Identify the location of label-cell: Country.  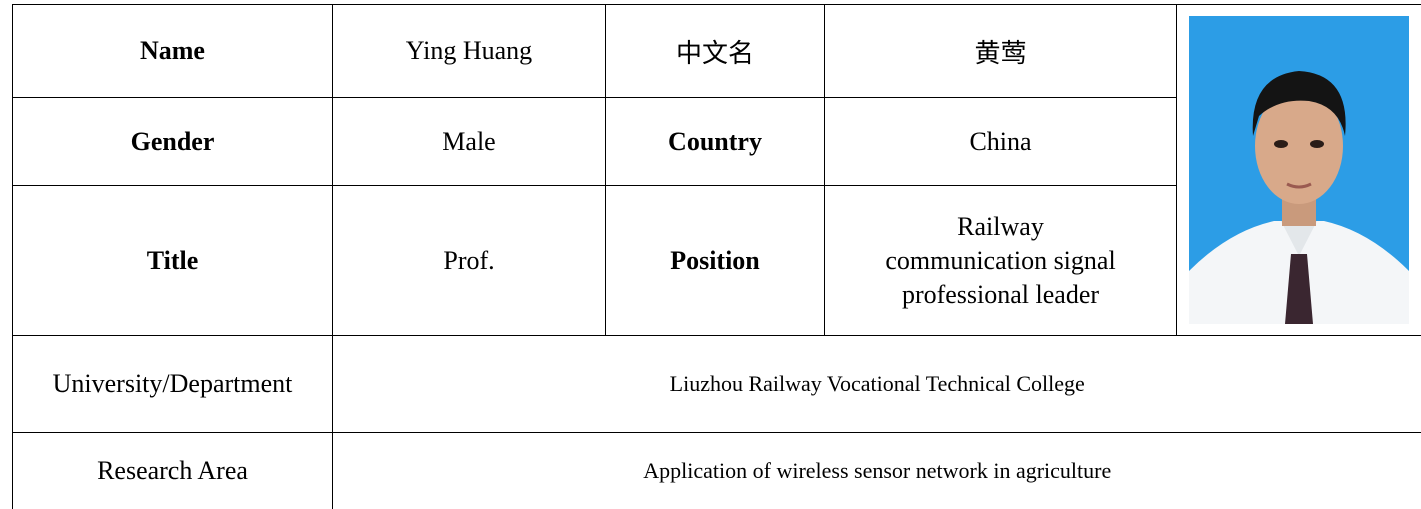
(715, 142).